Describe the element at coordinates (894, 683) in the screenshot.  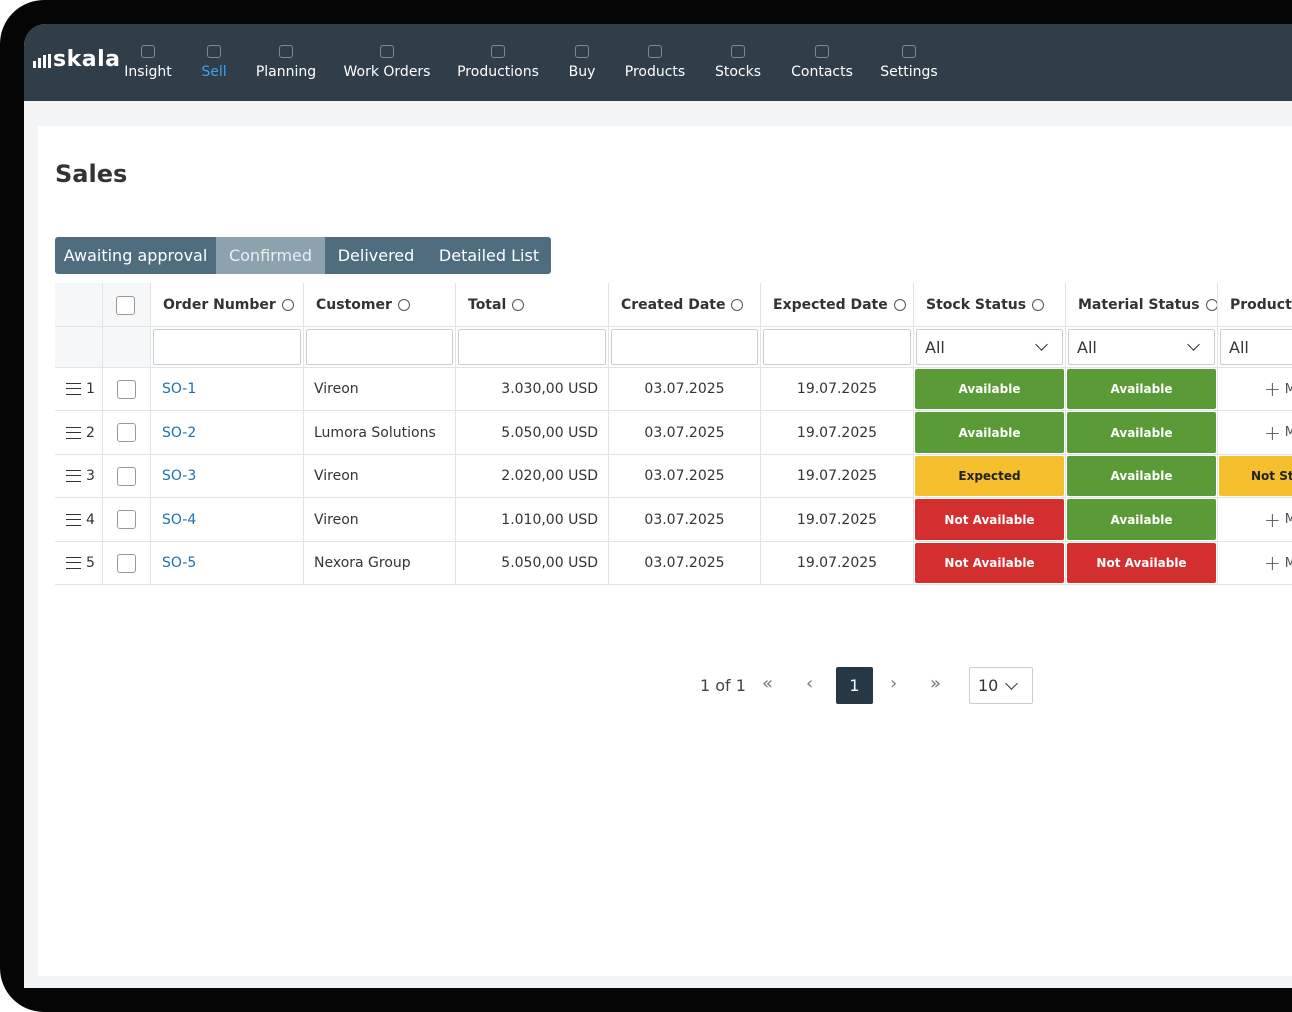
I see `page-nav: ›` at that location.